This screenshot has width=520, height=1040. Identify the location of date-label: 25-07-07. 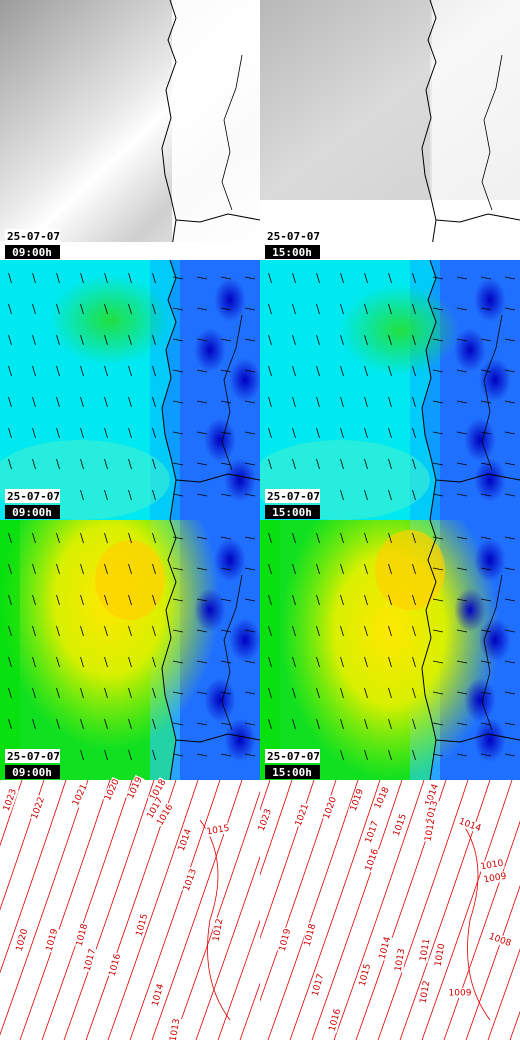
(33, 236).